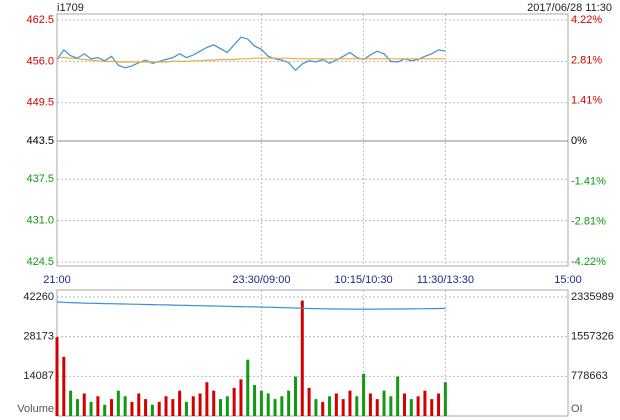  I want to click on y-tick-label: 449.5, so click(40, 103).